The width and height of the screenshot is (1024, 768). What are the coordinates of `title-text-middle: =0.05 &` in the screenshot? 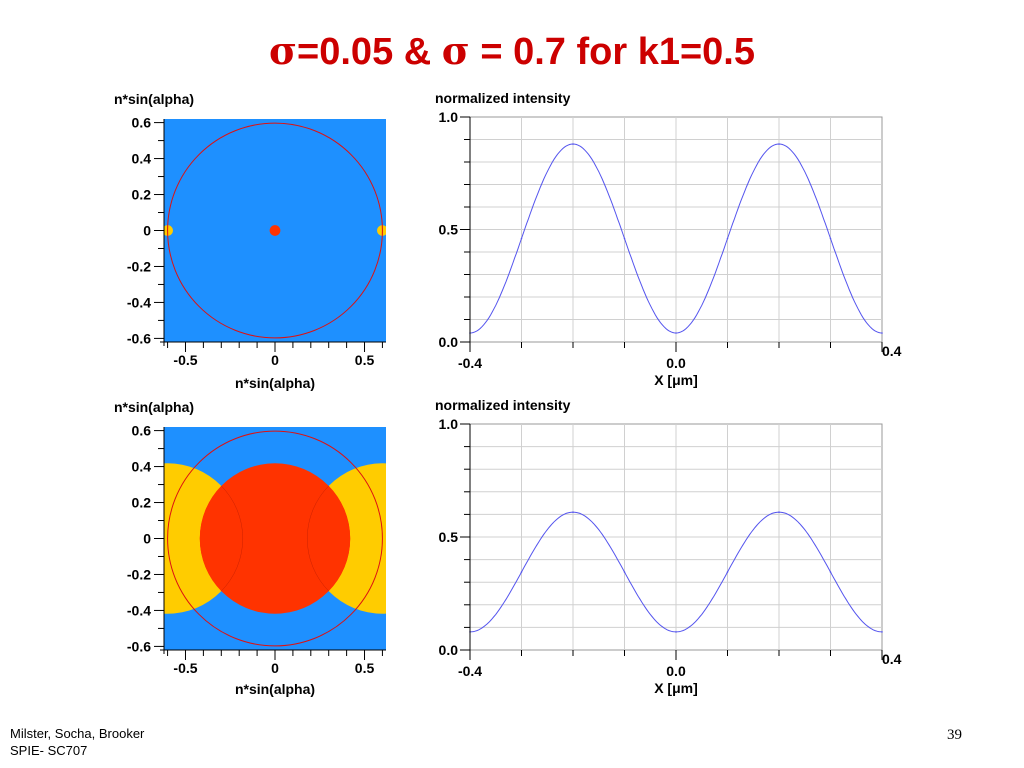 It's located at (369, 52).